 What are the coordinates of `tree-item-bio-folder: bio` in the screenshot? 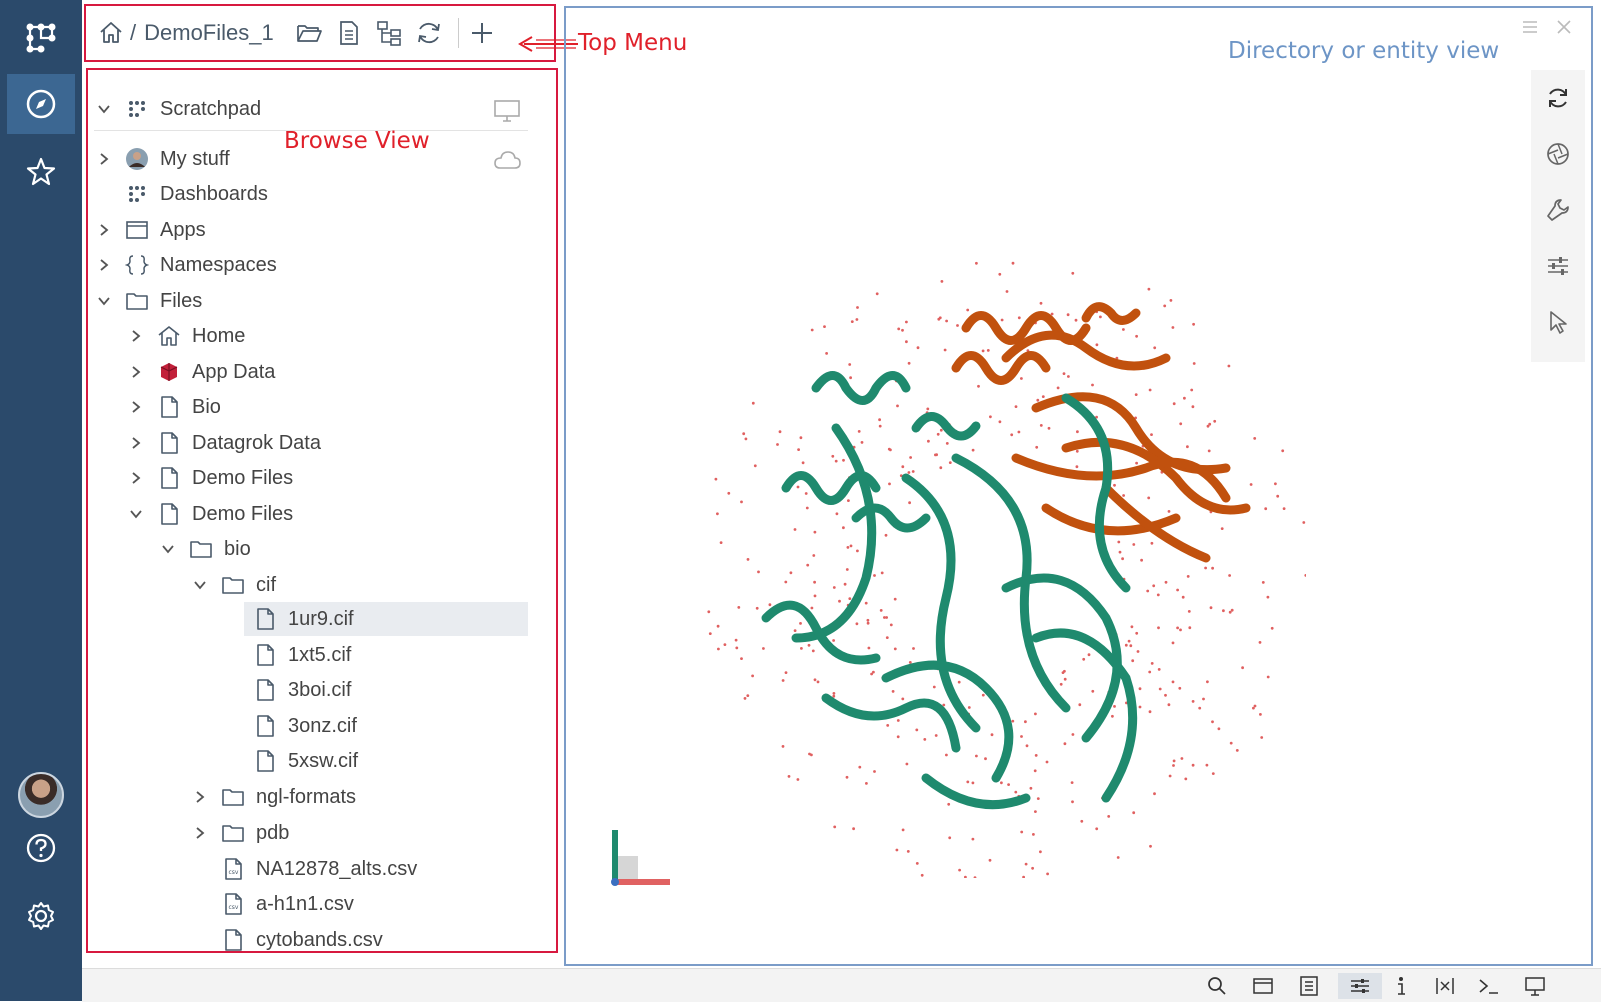 It's located at (204, 549).